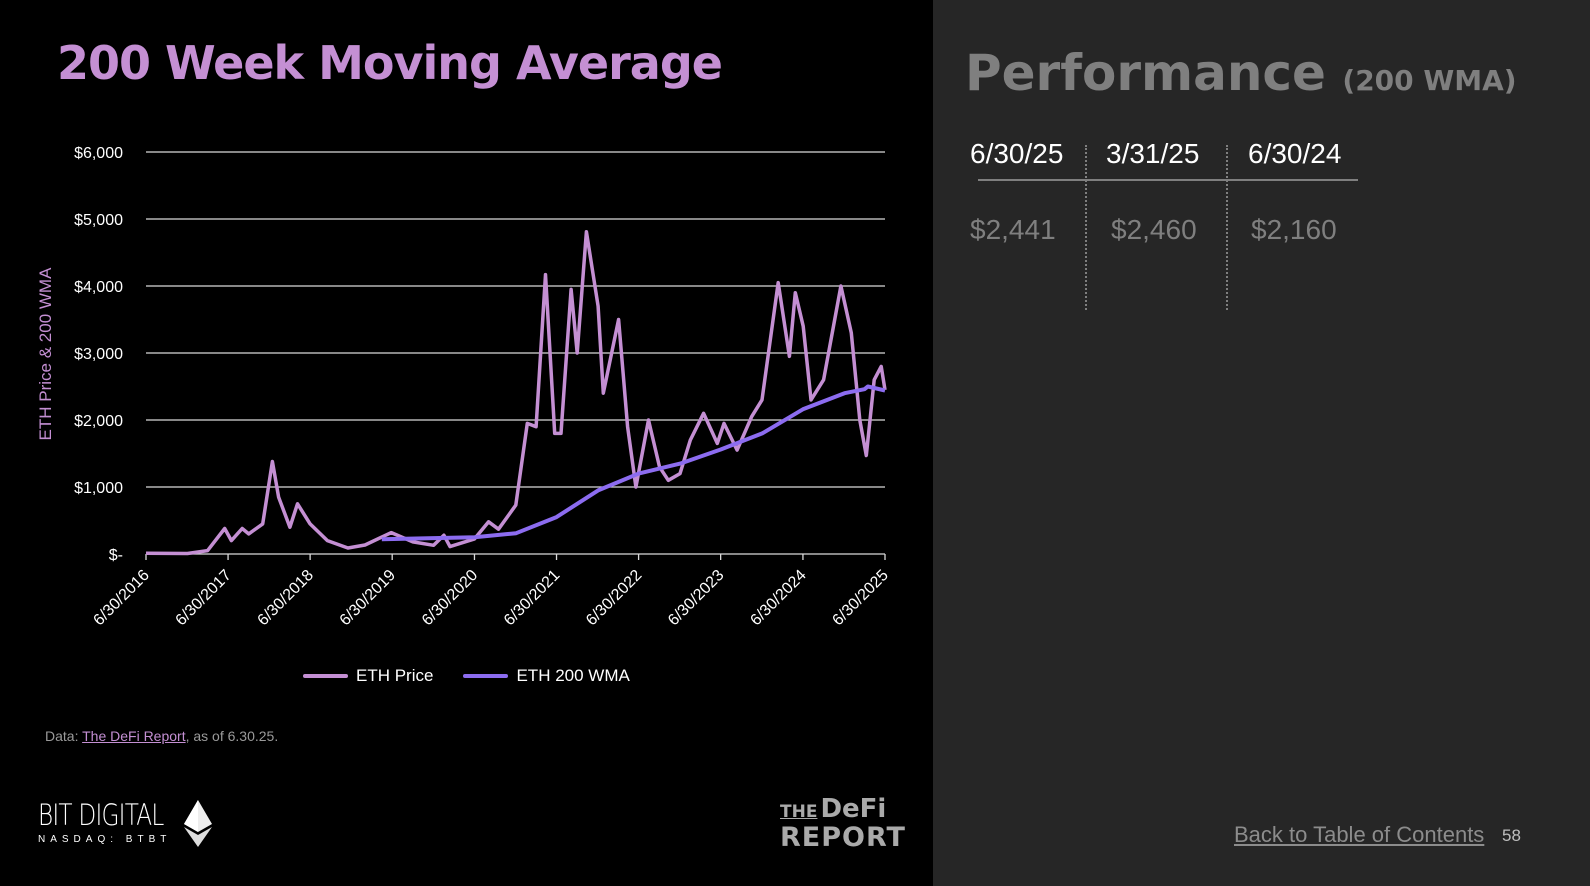  What do you see at coordinates (98, 354) in the screenshot?
I see `y-tick-label: $3,000` at bounding box center [98, 354].